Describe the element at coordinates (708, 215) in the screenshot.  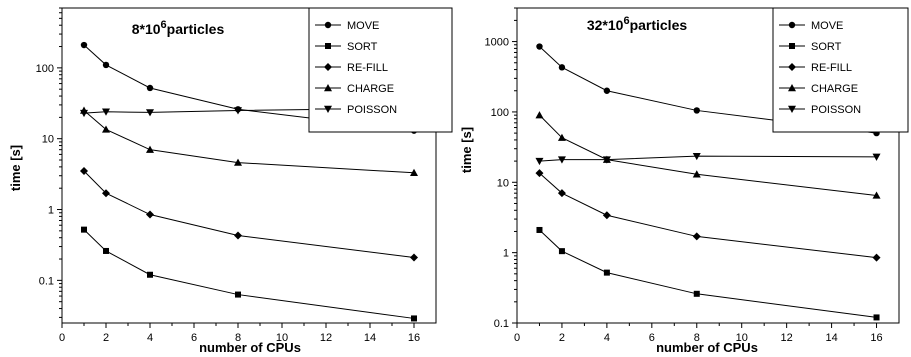
I see `series-line-re-fill` at that location.